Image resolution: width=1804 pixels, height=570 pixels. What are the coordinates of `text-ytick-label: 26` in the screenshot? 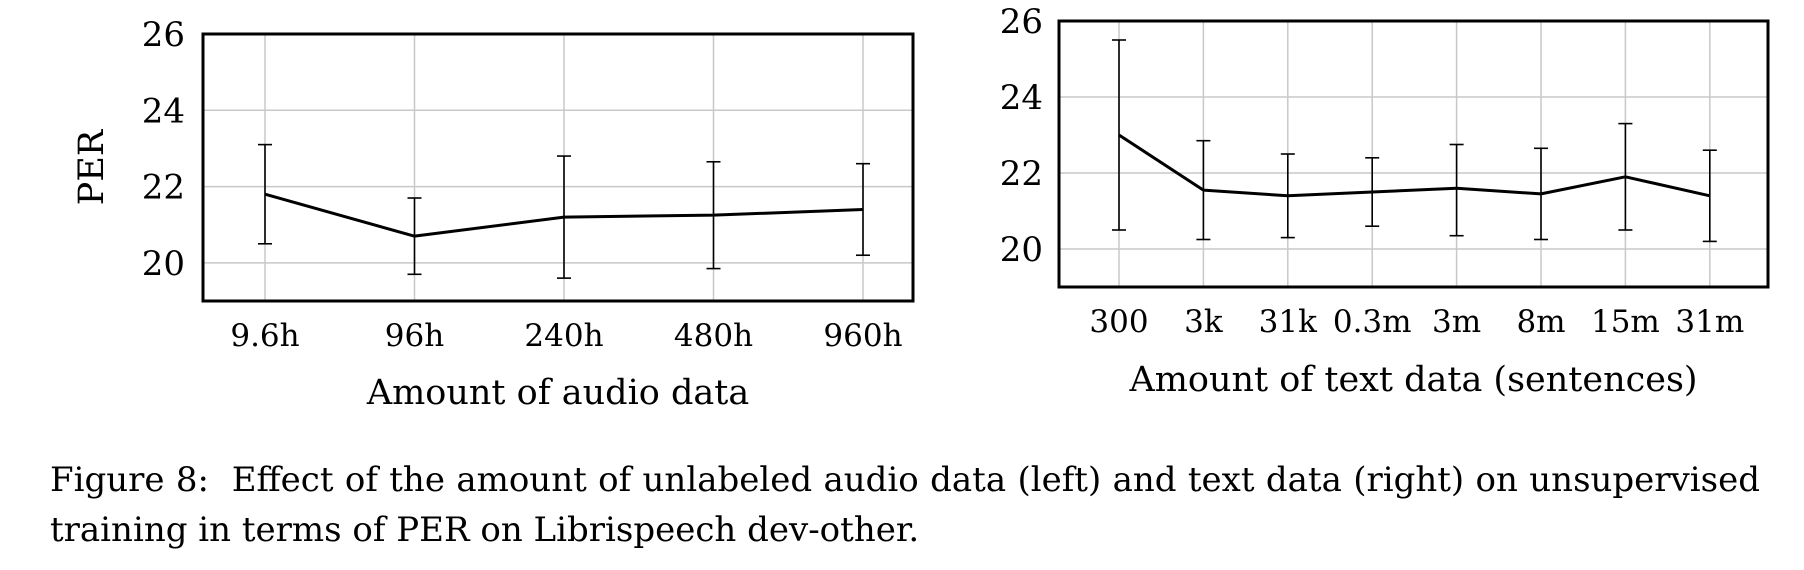 It's located at (1021, 22).